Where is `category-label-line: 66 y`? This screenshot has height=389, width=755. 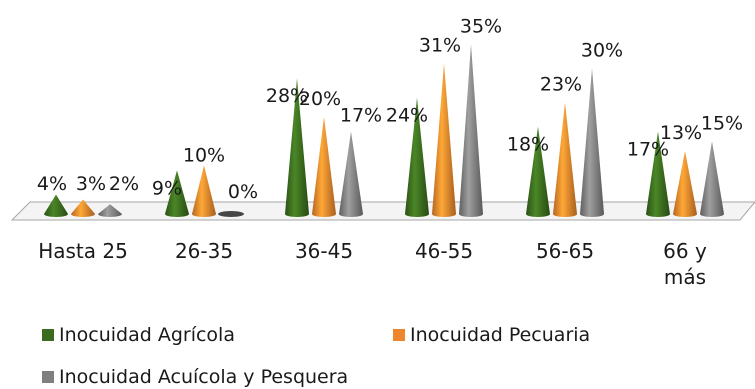
category-label-line: 66 y is located at coordinates (685, 251).